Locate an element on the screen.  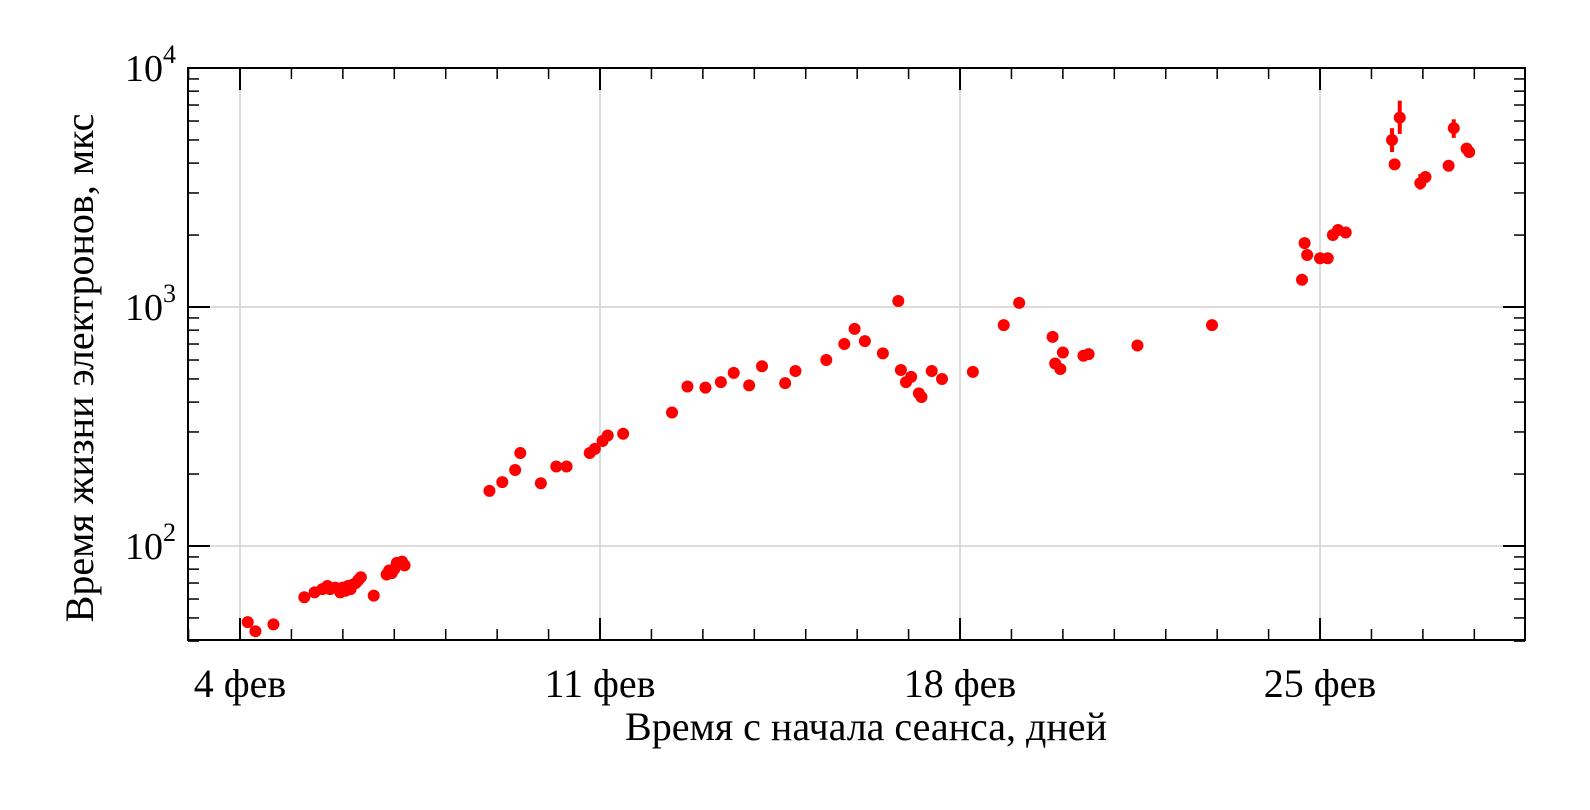
x-tick-label: 25 фев is located at coordinates (1320, 683).